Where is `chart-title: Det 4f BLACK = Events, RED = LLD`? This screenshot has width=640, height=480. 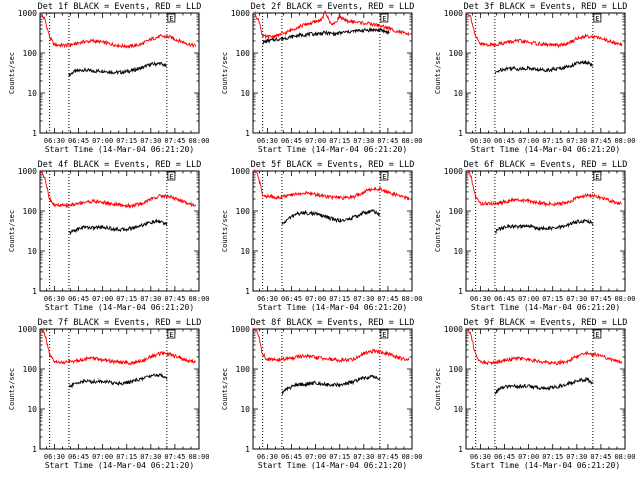 chart-title: Det 4f BLACK = Events, RED = LLD is located at coordinates (120, 165).